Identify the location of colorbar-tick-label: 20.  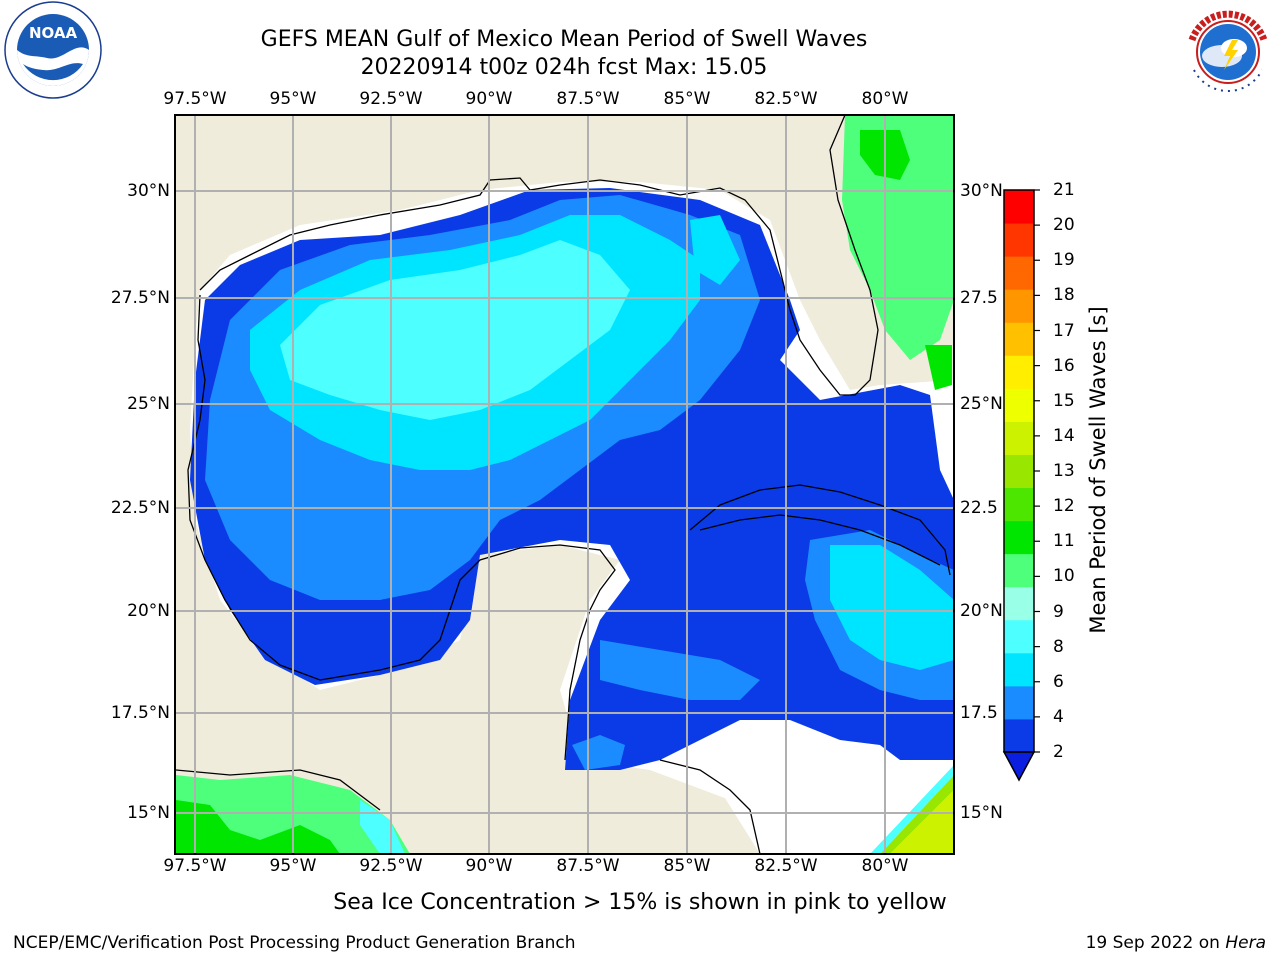
(1064, 225).